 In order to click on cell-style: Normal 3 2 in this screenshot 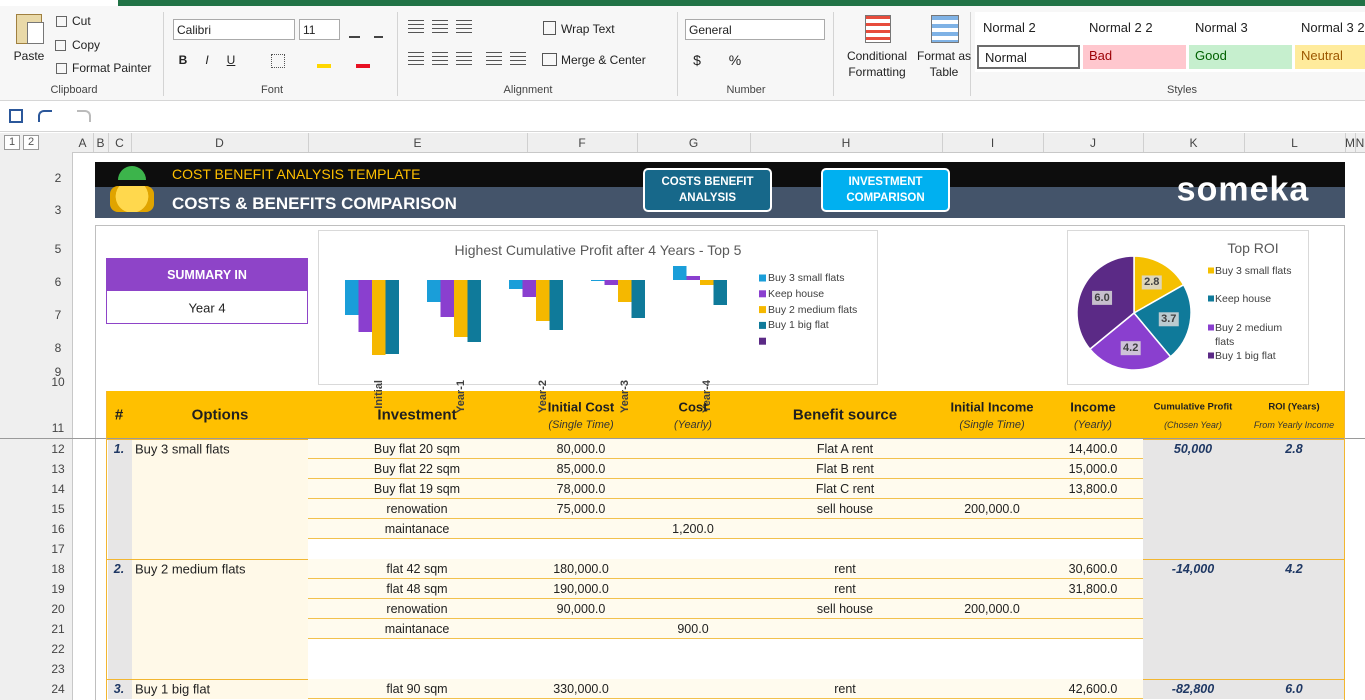, I will do `click(1330, 29)`.